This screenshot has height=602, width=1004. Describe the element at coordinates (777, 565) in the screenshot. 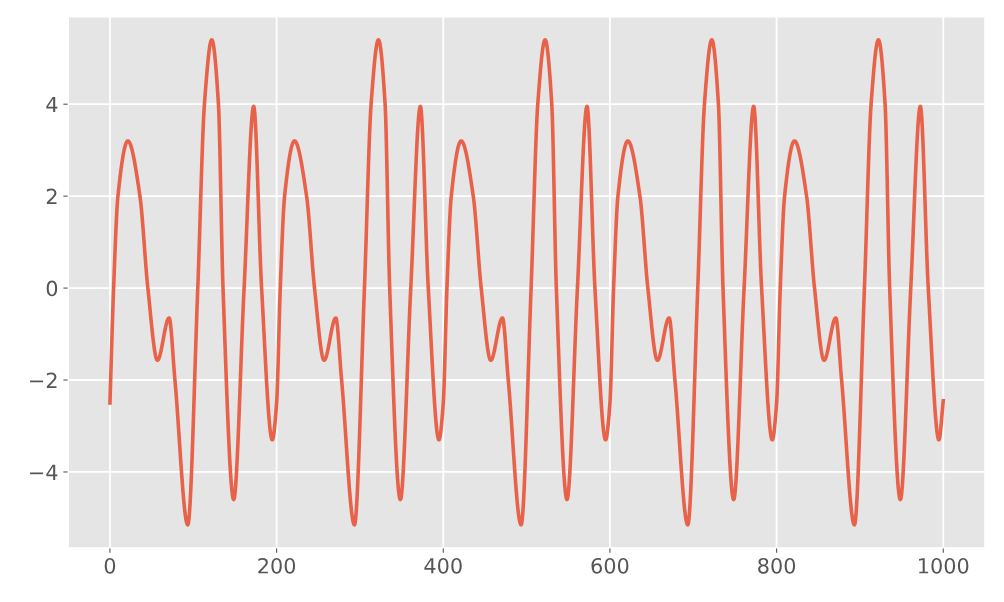

I see `x-tick-label: 800` at that location.